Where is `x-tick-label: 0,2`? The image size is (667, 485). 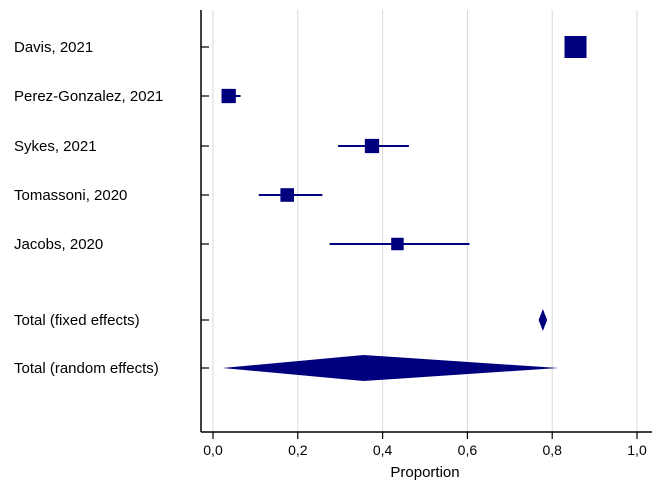
x-tick-label: 0,2 is located at coordinates (298, 450).